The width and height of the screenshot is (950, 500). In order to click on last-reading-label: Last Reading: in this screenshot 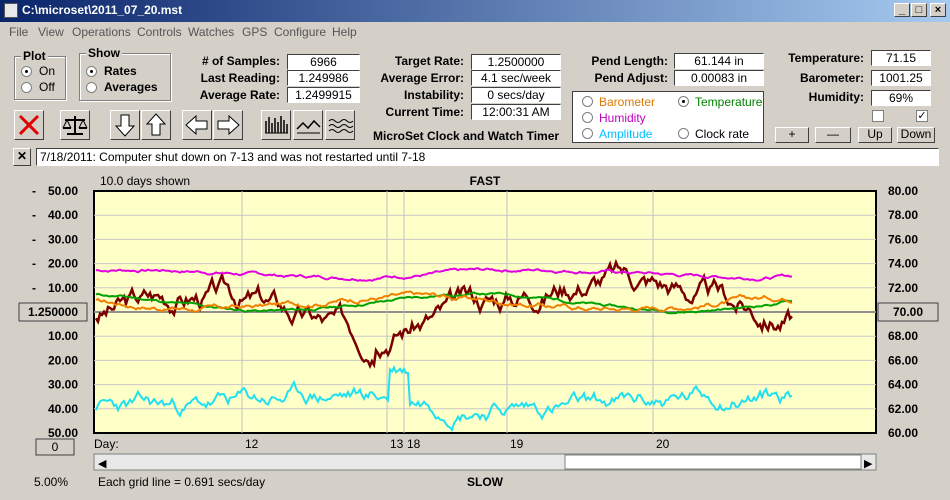, I will do `click(240, 78)`.